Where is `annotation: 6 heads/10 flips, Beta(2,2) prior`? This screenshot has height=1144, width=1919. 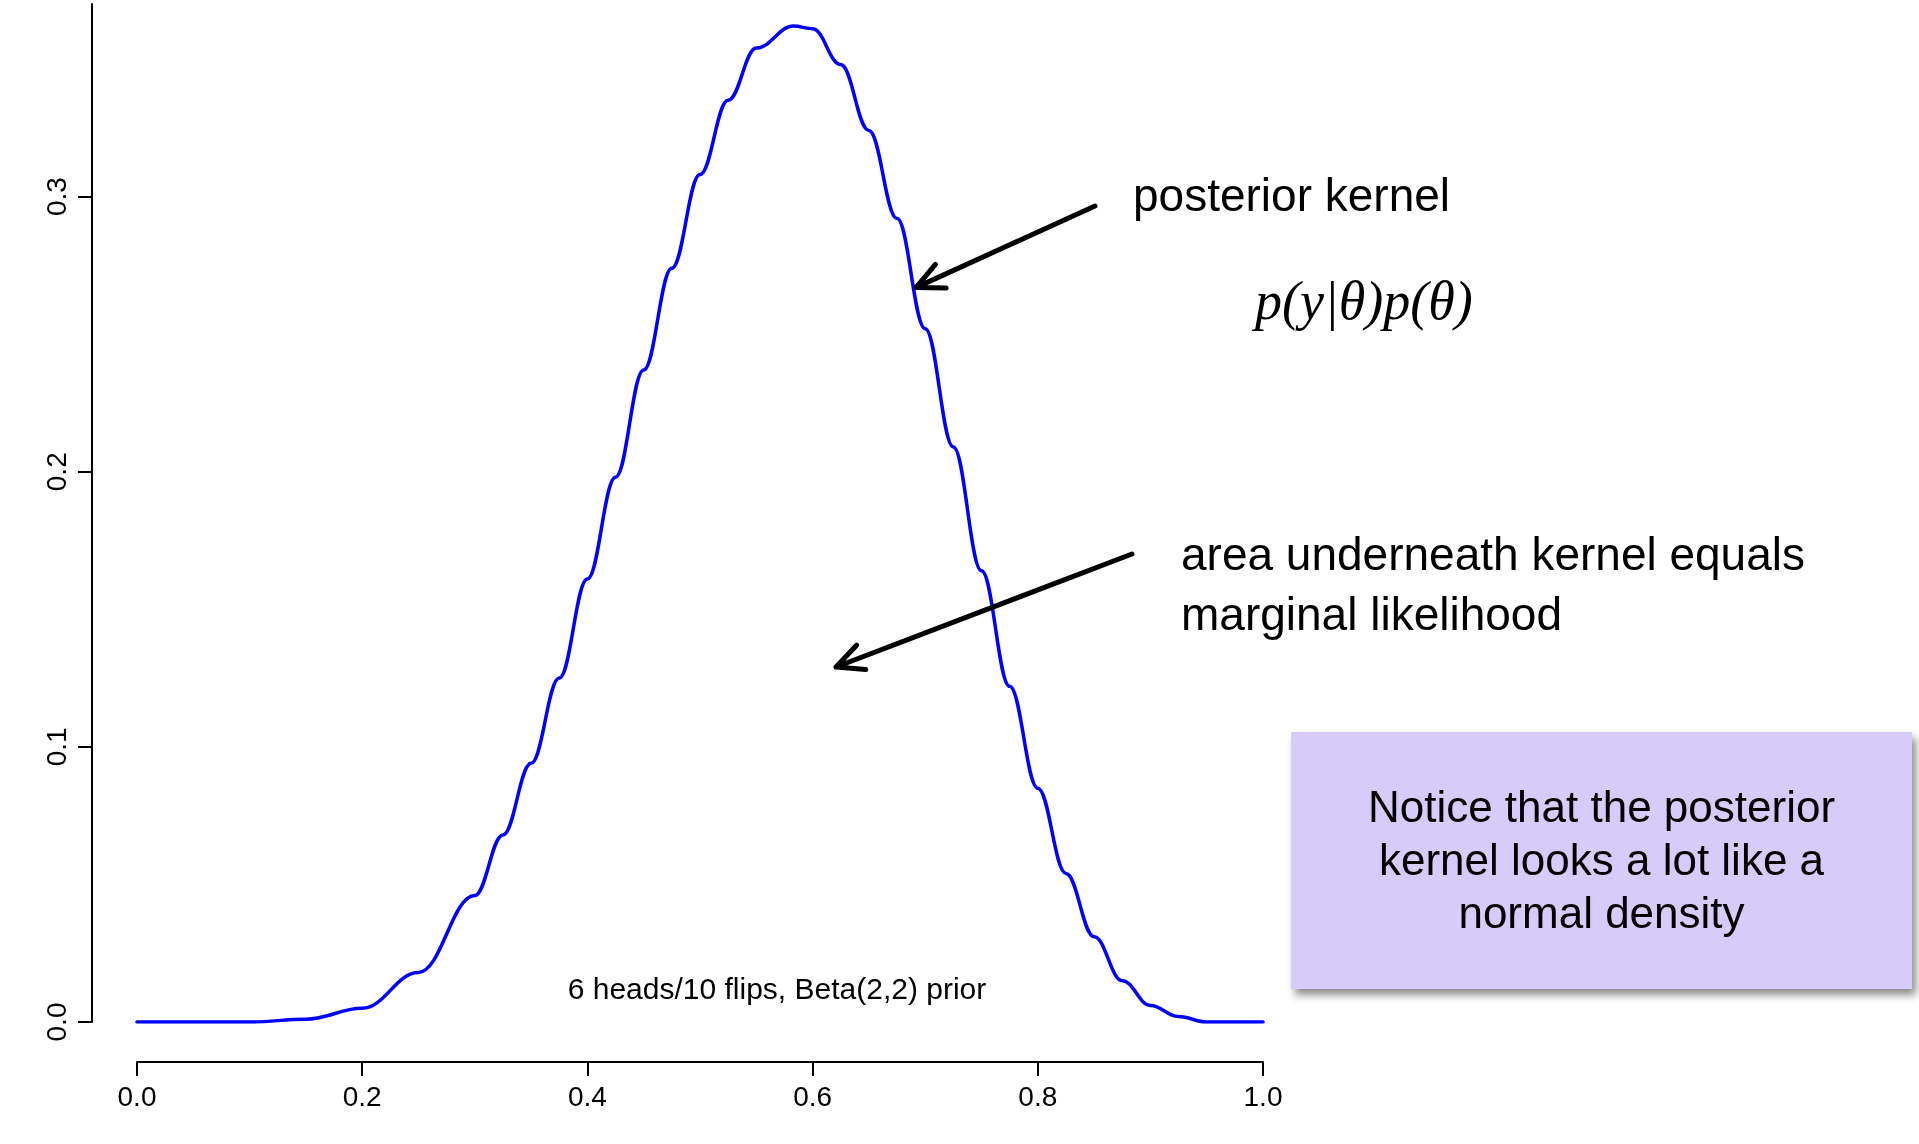
annotation: 6 heads/10 flips, Beta(2,2) prior is located at coordinates (777, 989).